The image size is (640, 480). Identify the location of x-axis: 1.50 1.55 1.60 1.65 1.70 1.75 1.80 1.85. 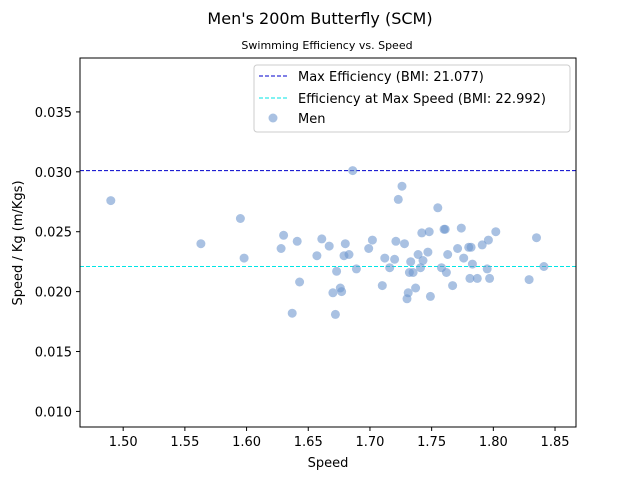
(339, 438).